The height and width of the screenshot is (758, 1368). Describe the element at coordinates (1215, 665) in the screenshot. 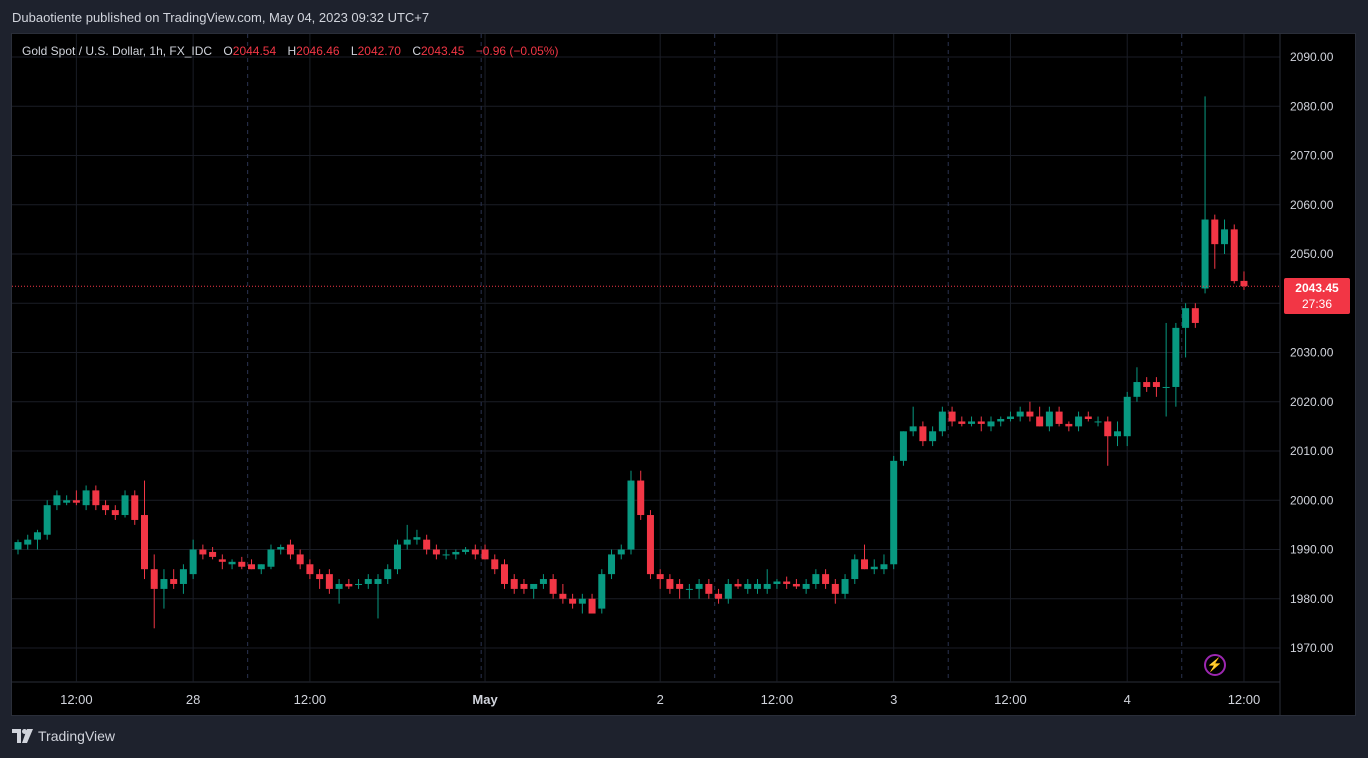

I see `lightning-icon: ⚡` at that location.